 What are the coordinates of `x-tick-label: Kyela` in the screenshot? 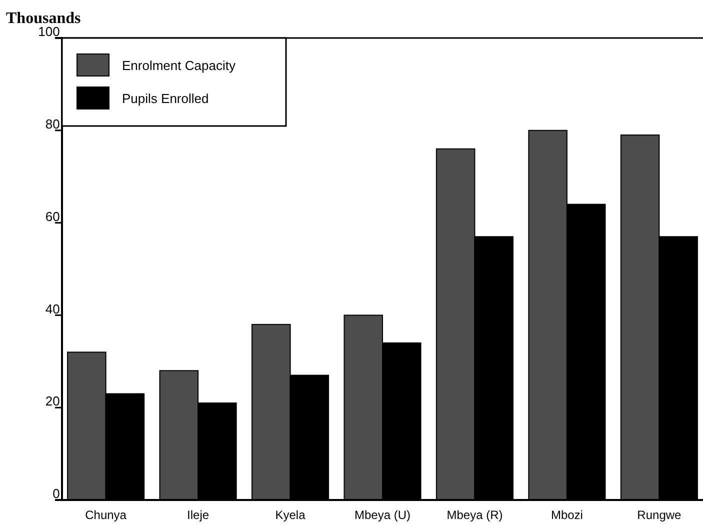 It's located at (290, 515).